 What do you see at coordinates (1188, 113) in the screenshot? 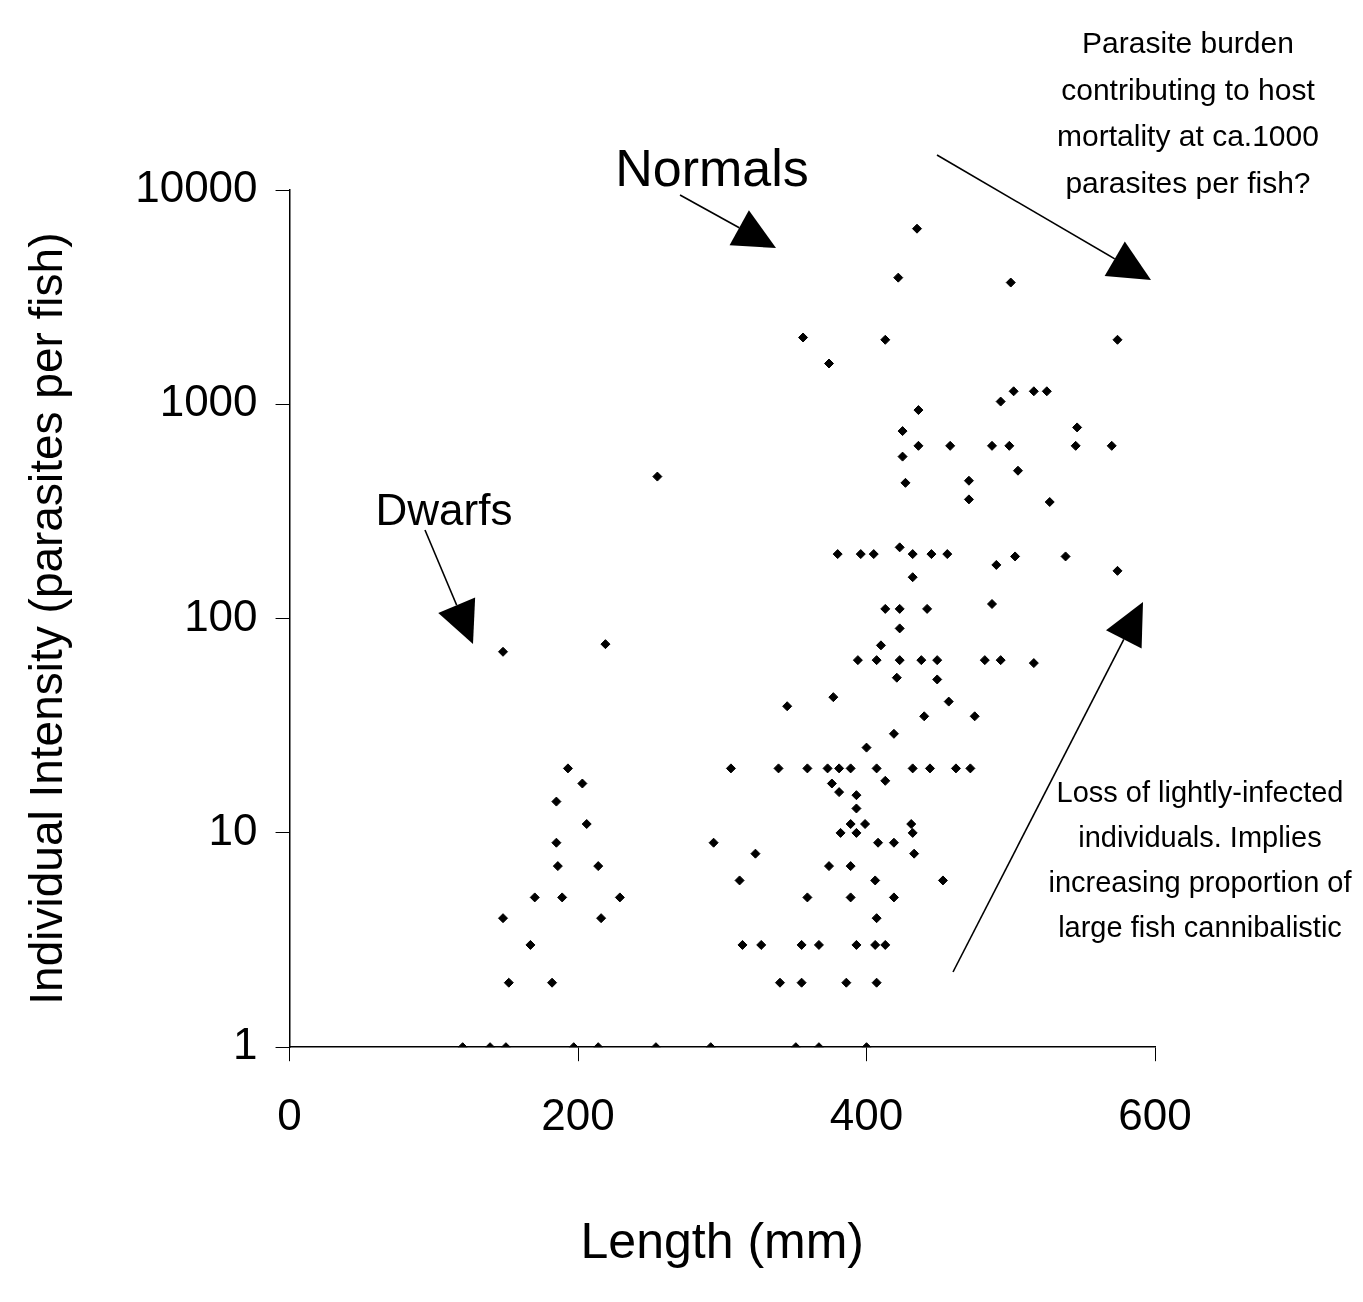
I see `annotation: Parasite burden contributing to host mortality at ca.1000 parasites per fish?` at bounding box center [1188, 113].